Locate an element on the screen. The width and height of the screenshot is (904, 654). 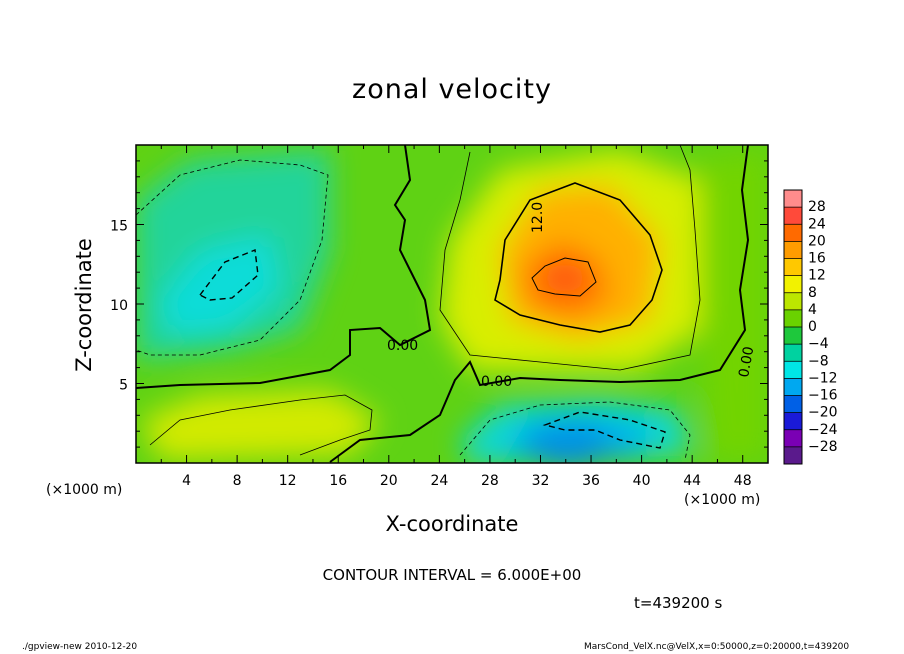
x-axis-label: X-coordinate is located at coordinates (452, 524).